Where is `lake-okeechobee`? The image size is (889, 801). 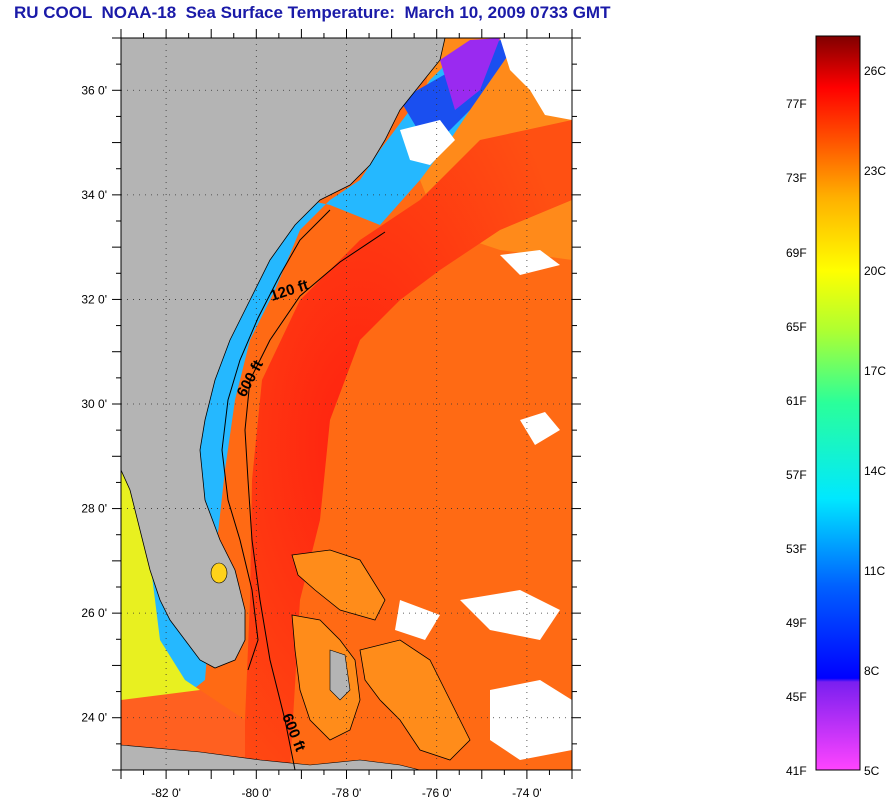
lake-okeechobee is located at coordinates (219, 573).